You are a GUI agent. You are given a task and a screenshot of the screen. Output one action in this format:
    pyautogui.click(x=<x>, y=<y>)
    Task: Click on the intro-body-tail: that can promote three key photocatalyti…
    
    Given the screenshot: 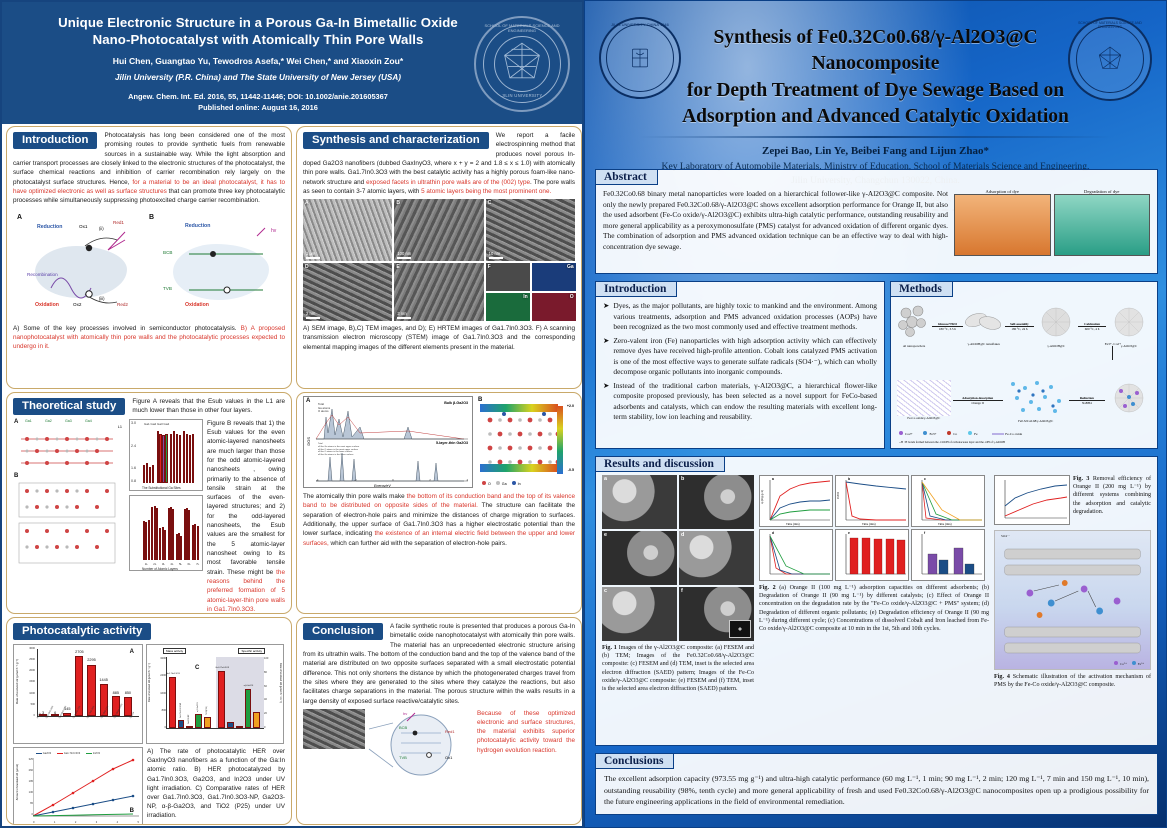 What is the action you would take?
    pyautogui.click(x=149, y=196)
    